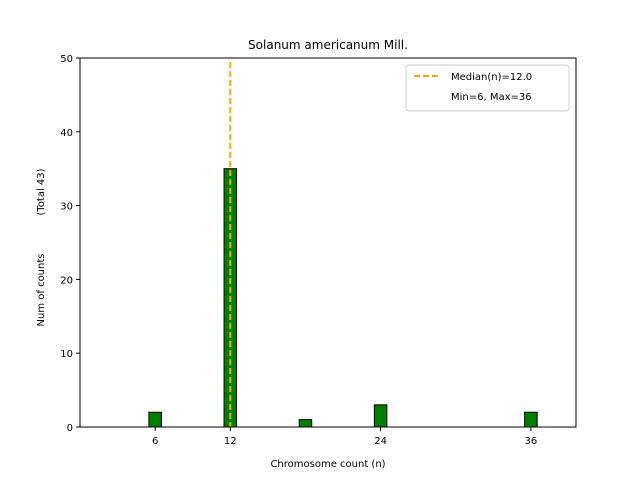  Describe the element at coordinates (328, 45) in the screenshot. I see `chart-title: Solanum americanum Mill.` at that location.